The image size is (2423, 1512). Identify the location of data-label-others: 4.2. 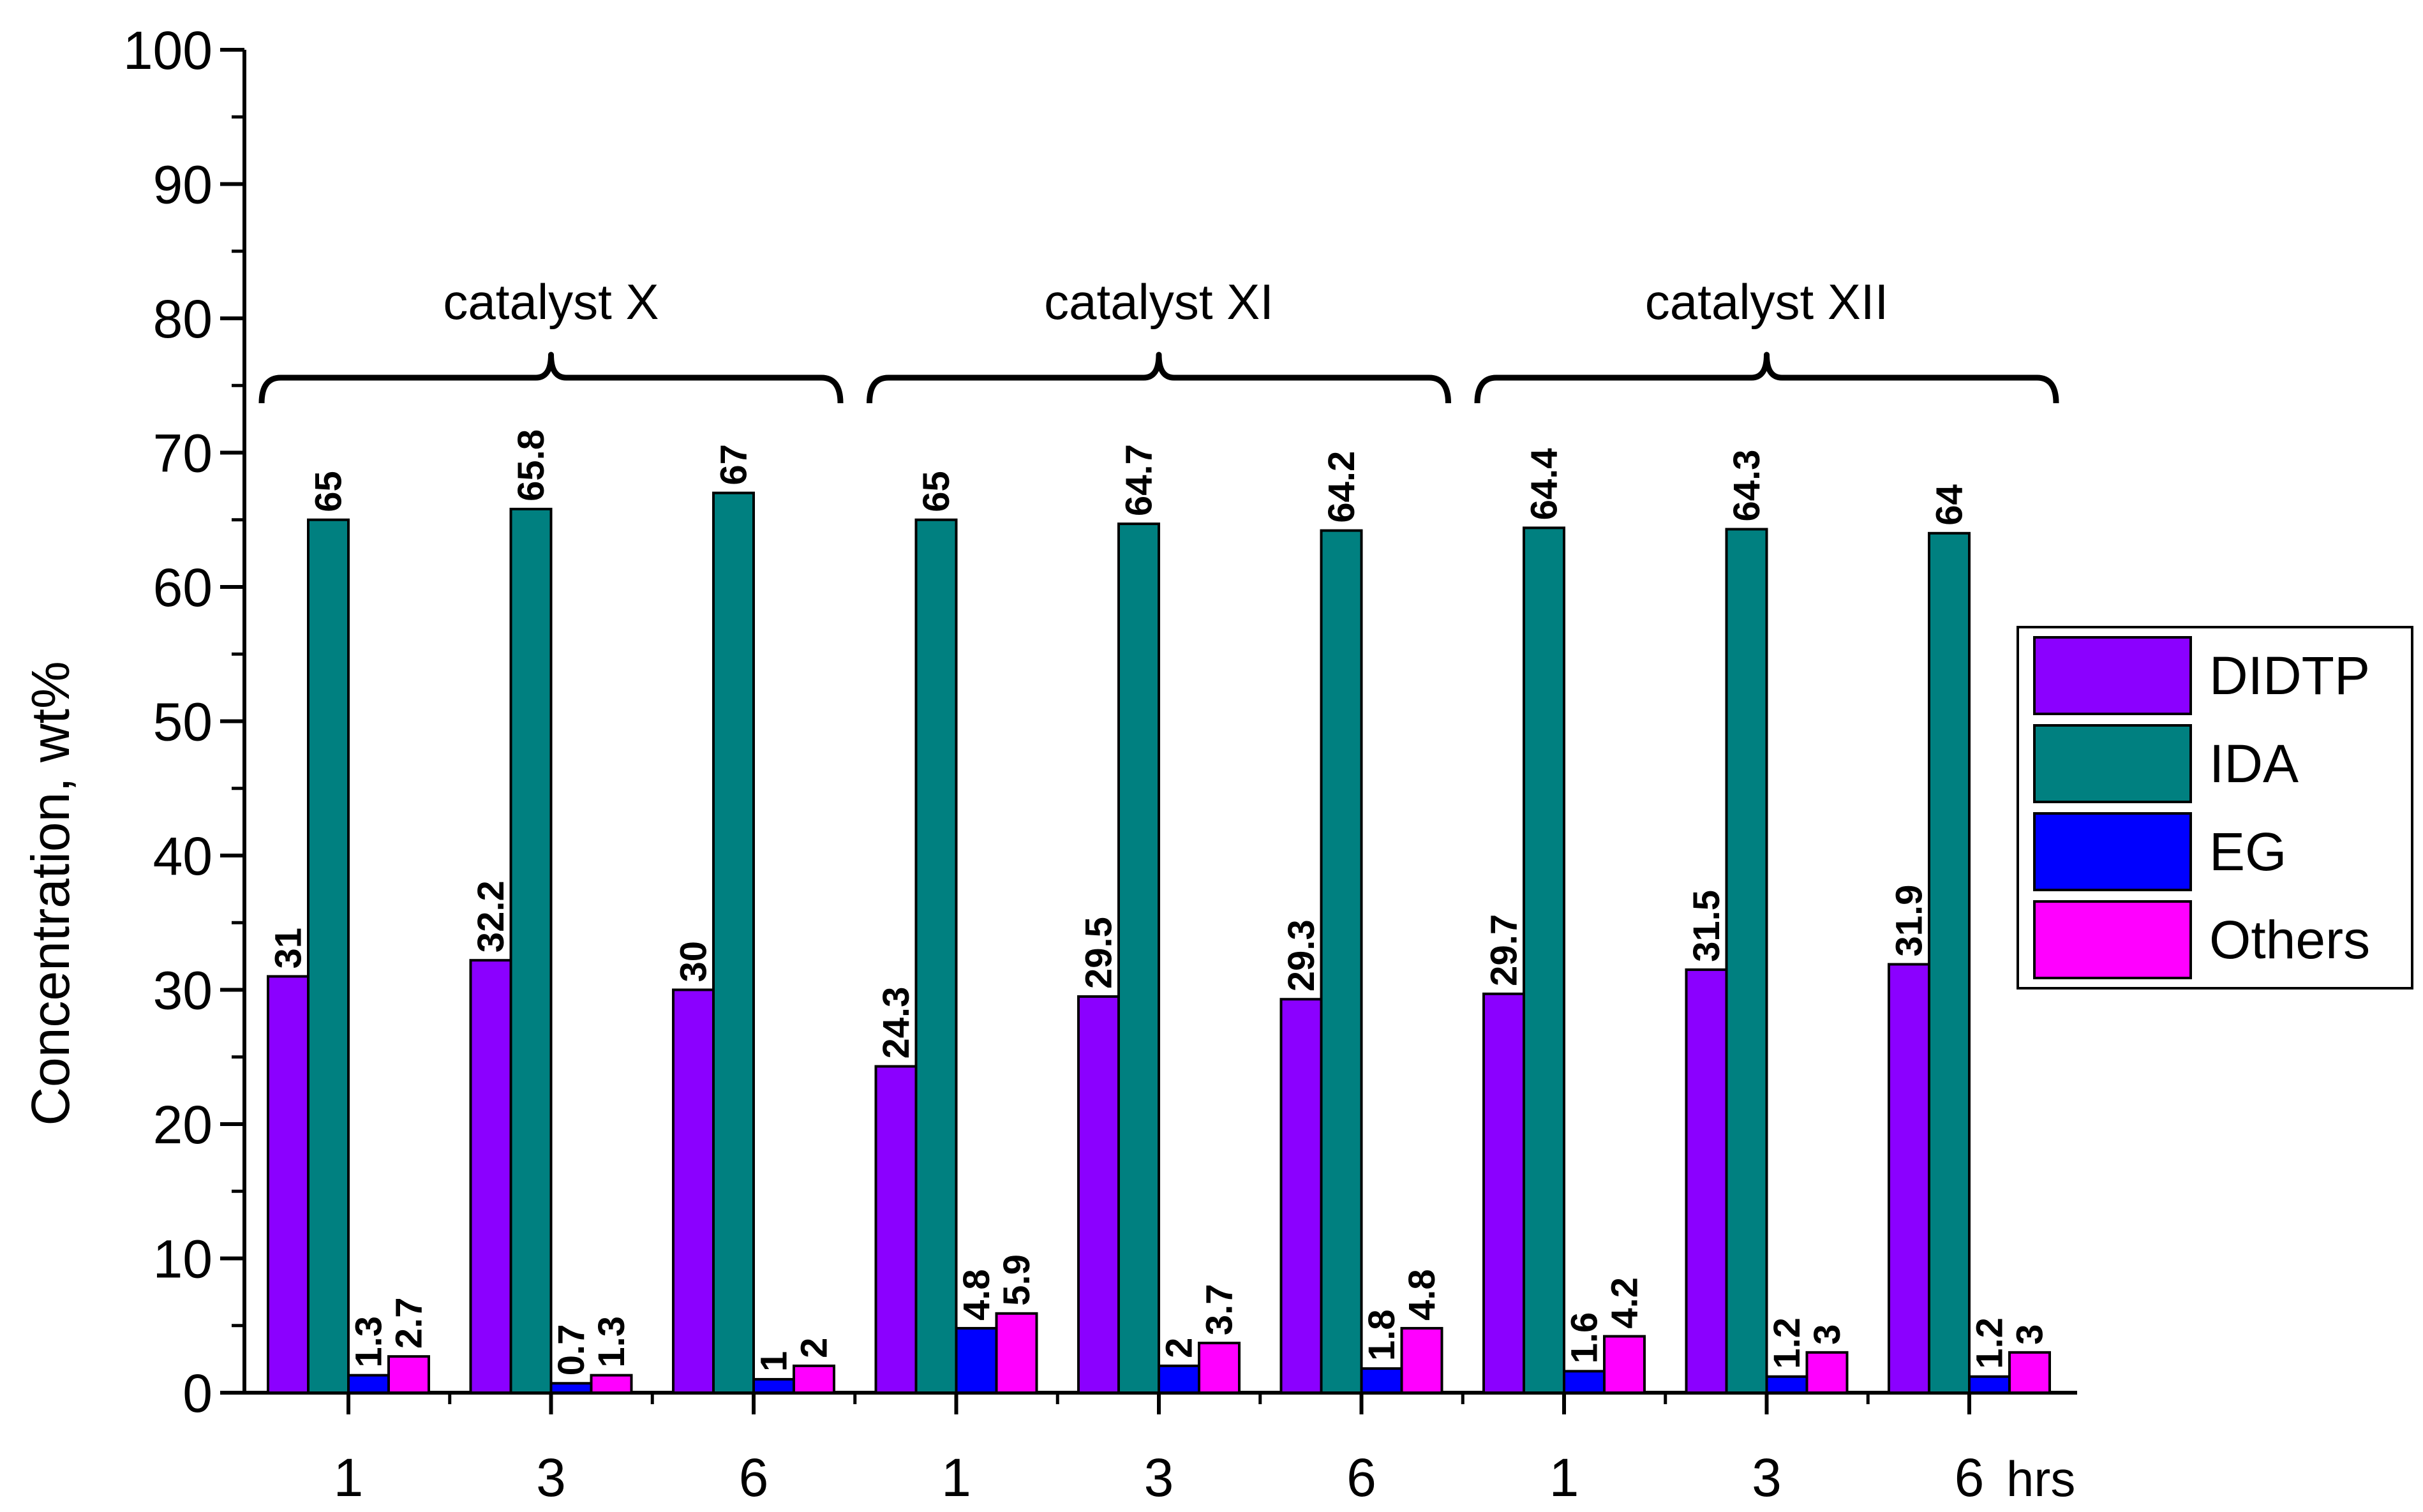
(1625, 1303).